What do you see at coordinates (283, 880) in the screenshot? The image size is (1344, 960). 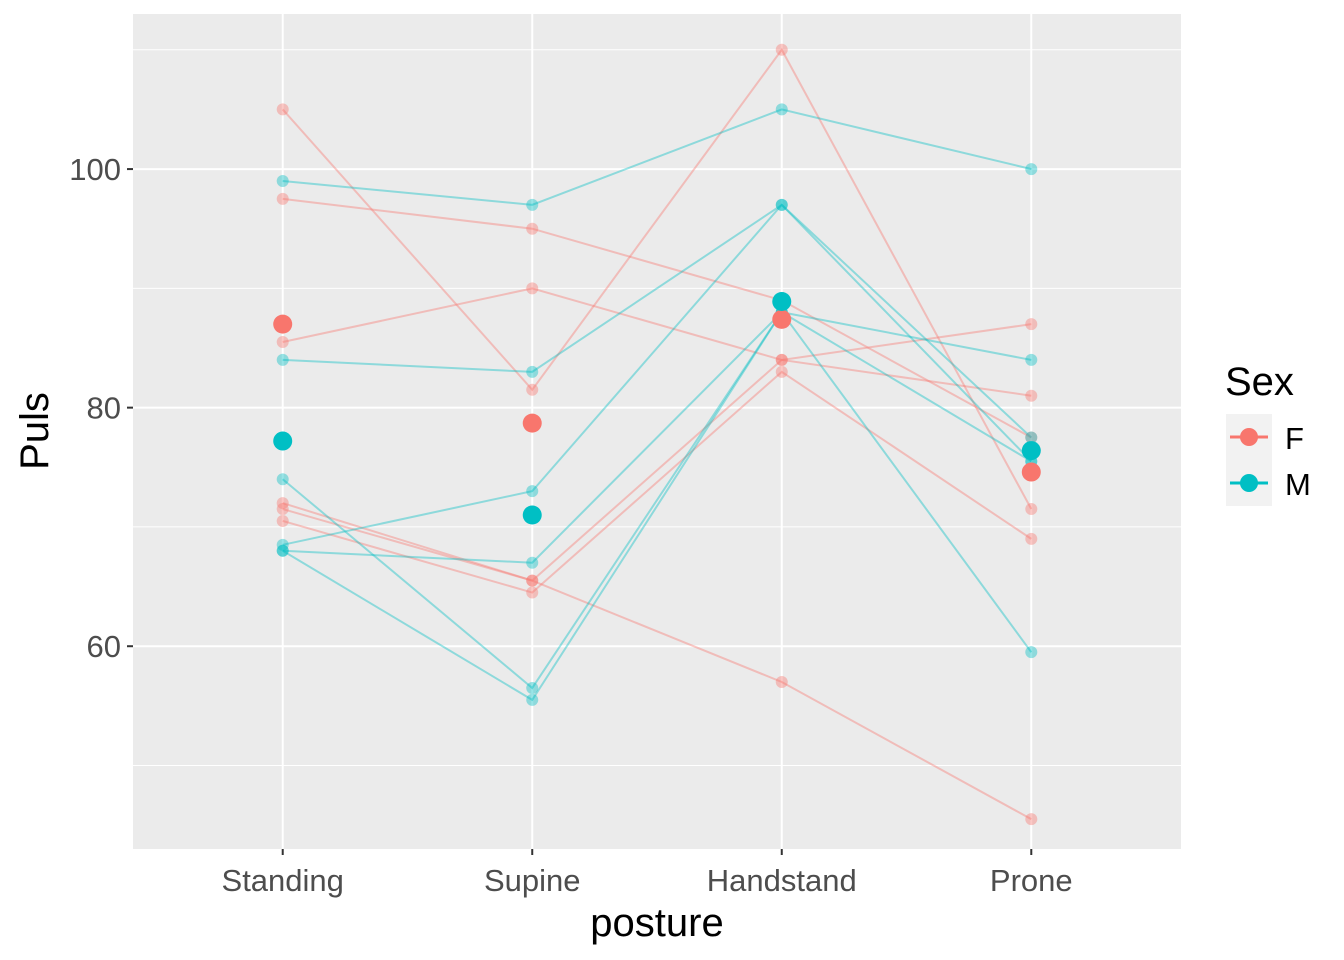 I see `x-tick-label: Standing` at bounding box center [283, 880].